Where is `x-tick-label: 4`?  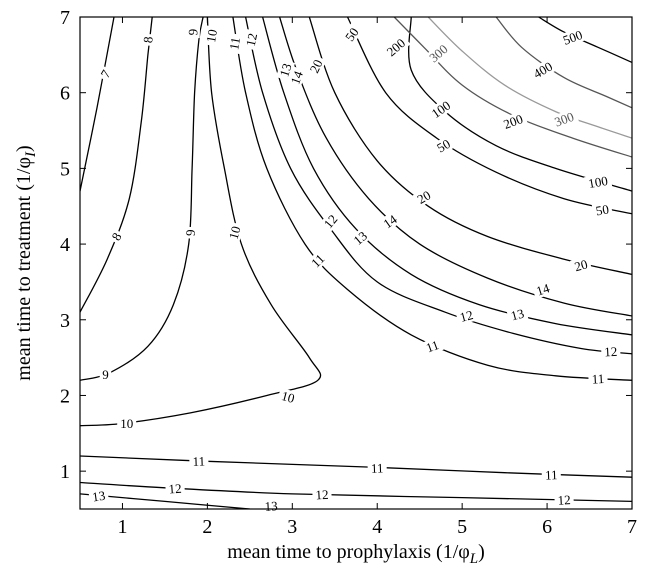
x-tick-label: 4 is located at coordinates (377, 527).